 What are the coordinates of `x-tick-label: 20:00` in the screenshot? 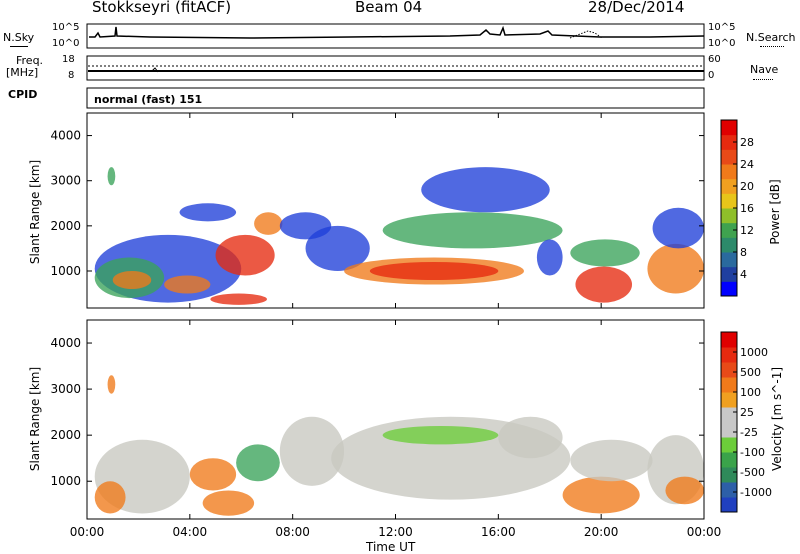 It's located at (601, 532).